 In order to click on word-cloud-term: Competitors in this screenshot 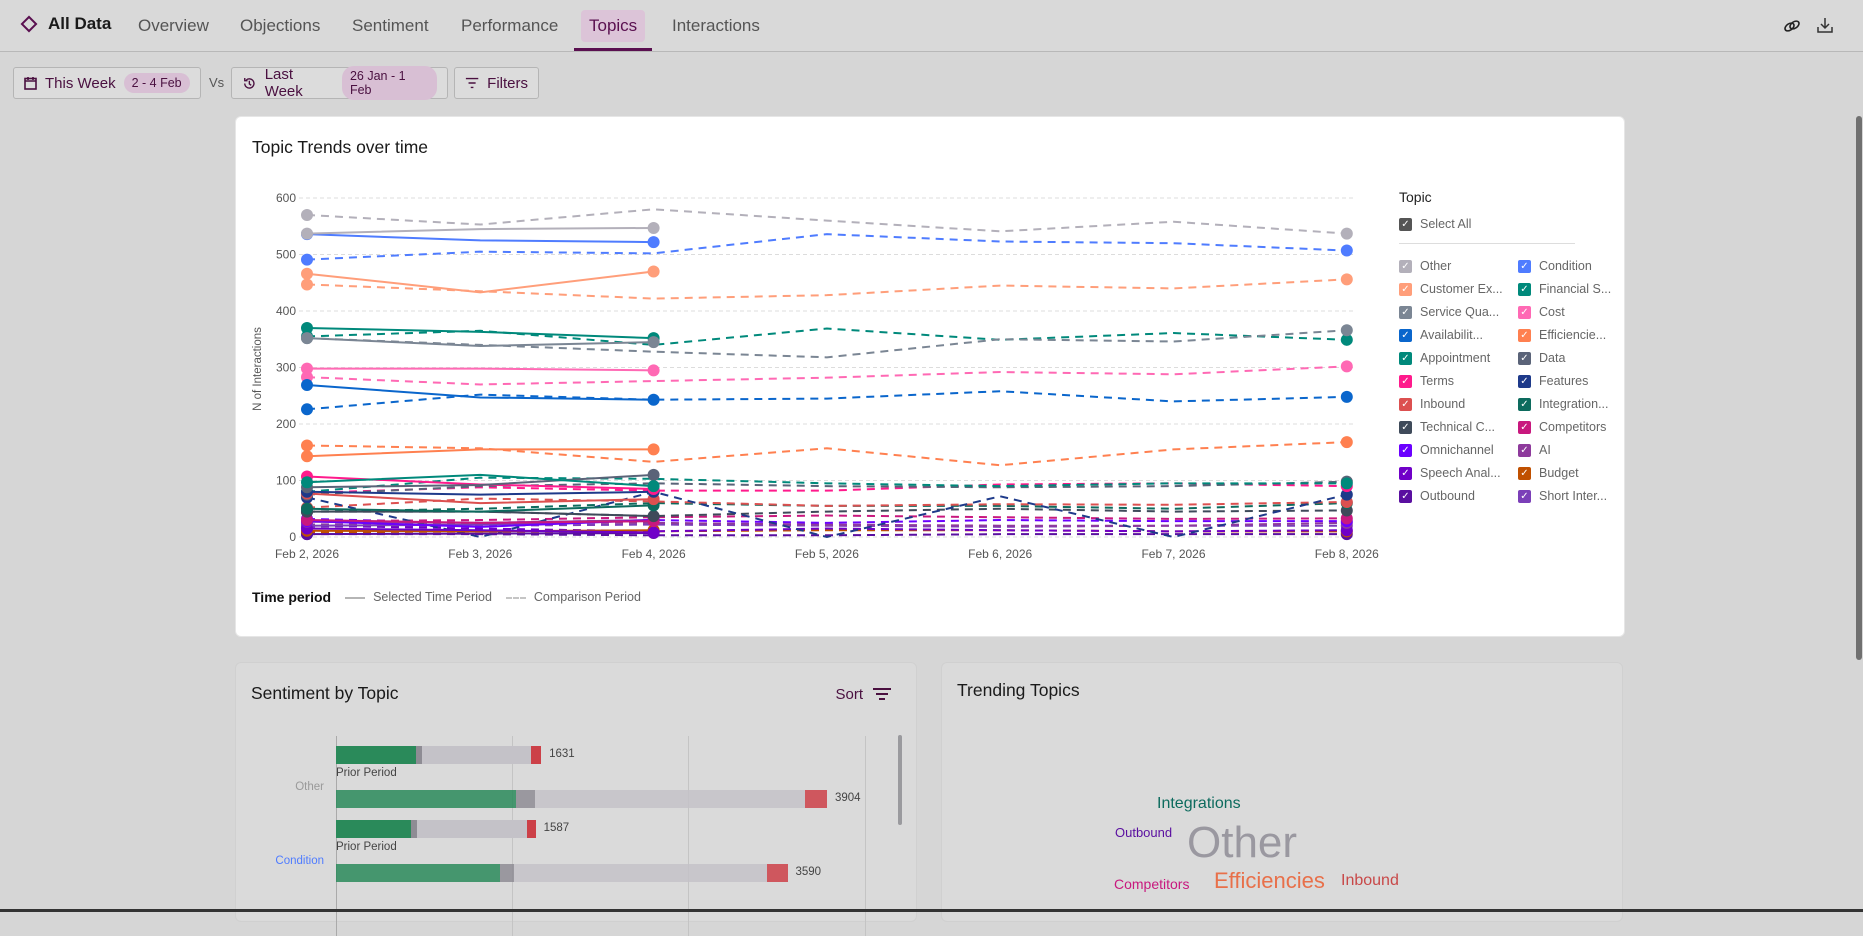, I will do `click(1152, 884)`.